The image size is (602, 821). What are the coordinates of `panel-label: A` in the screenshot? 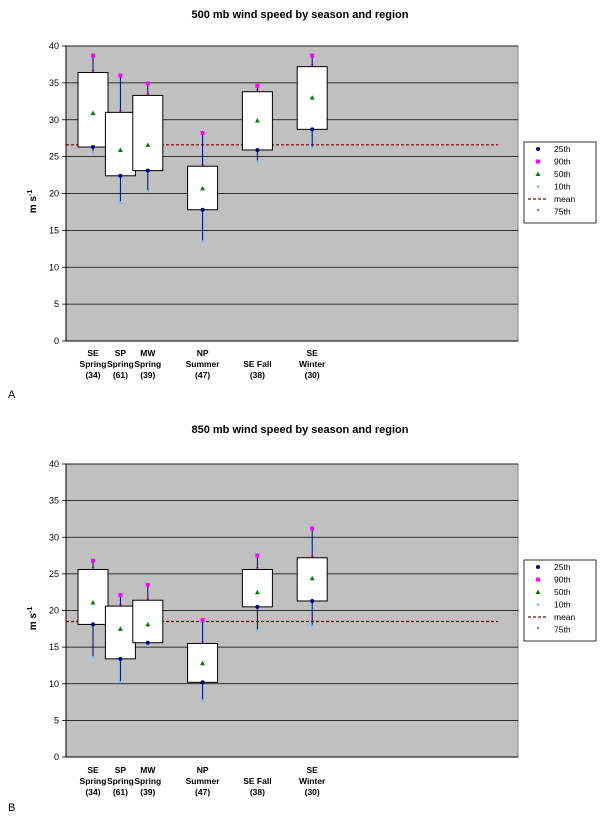 It's located at (12, 395).